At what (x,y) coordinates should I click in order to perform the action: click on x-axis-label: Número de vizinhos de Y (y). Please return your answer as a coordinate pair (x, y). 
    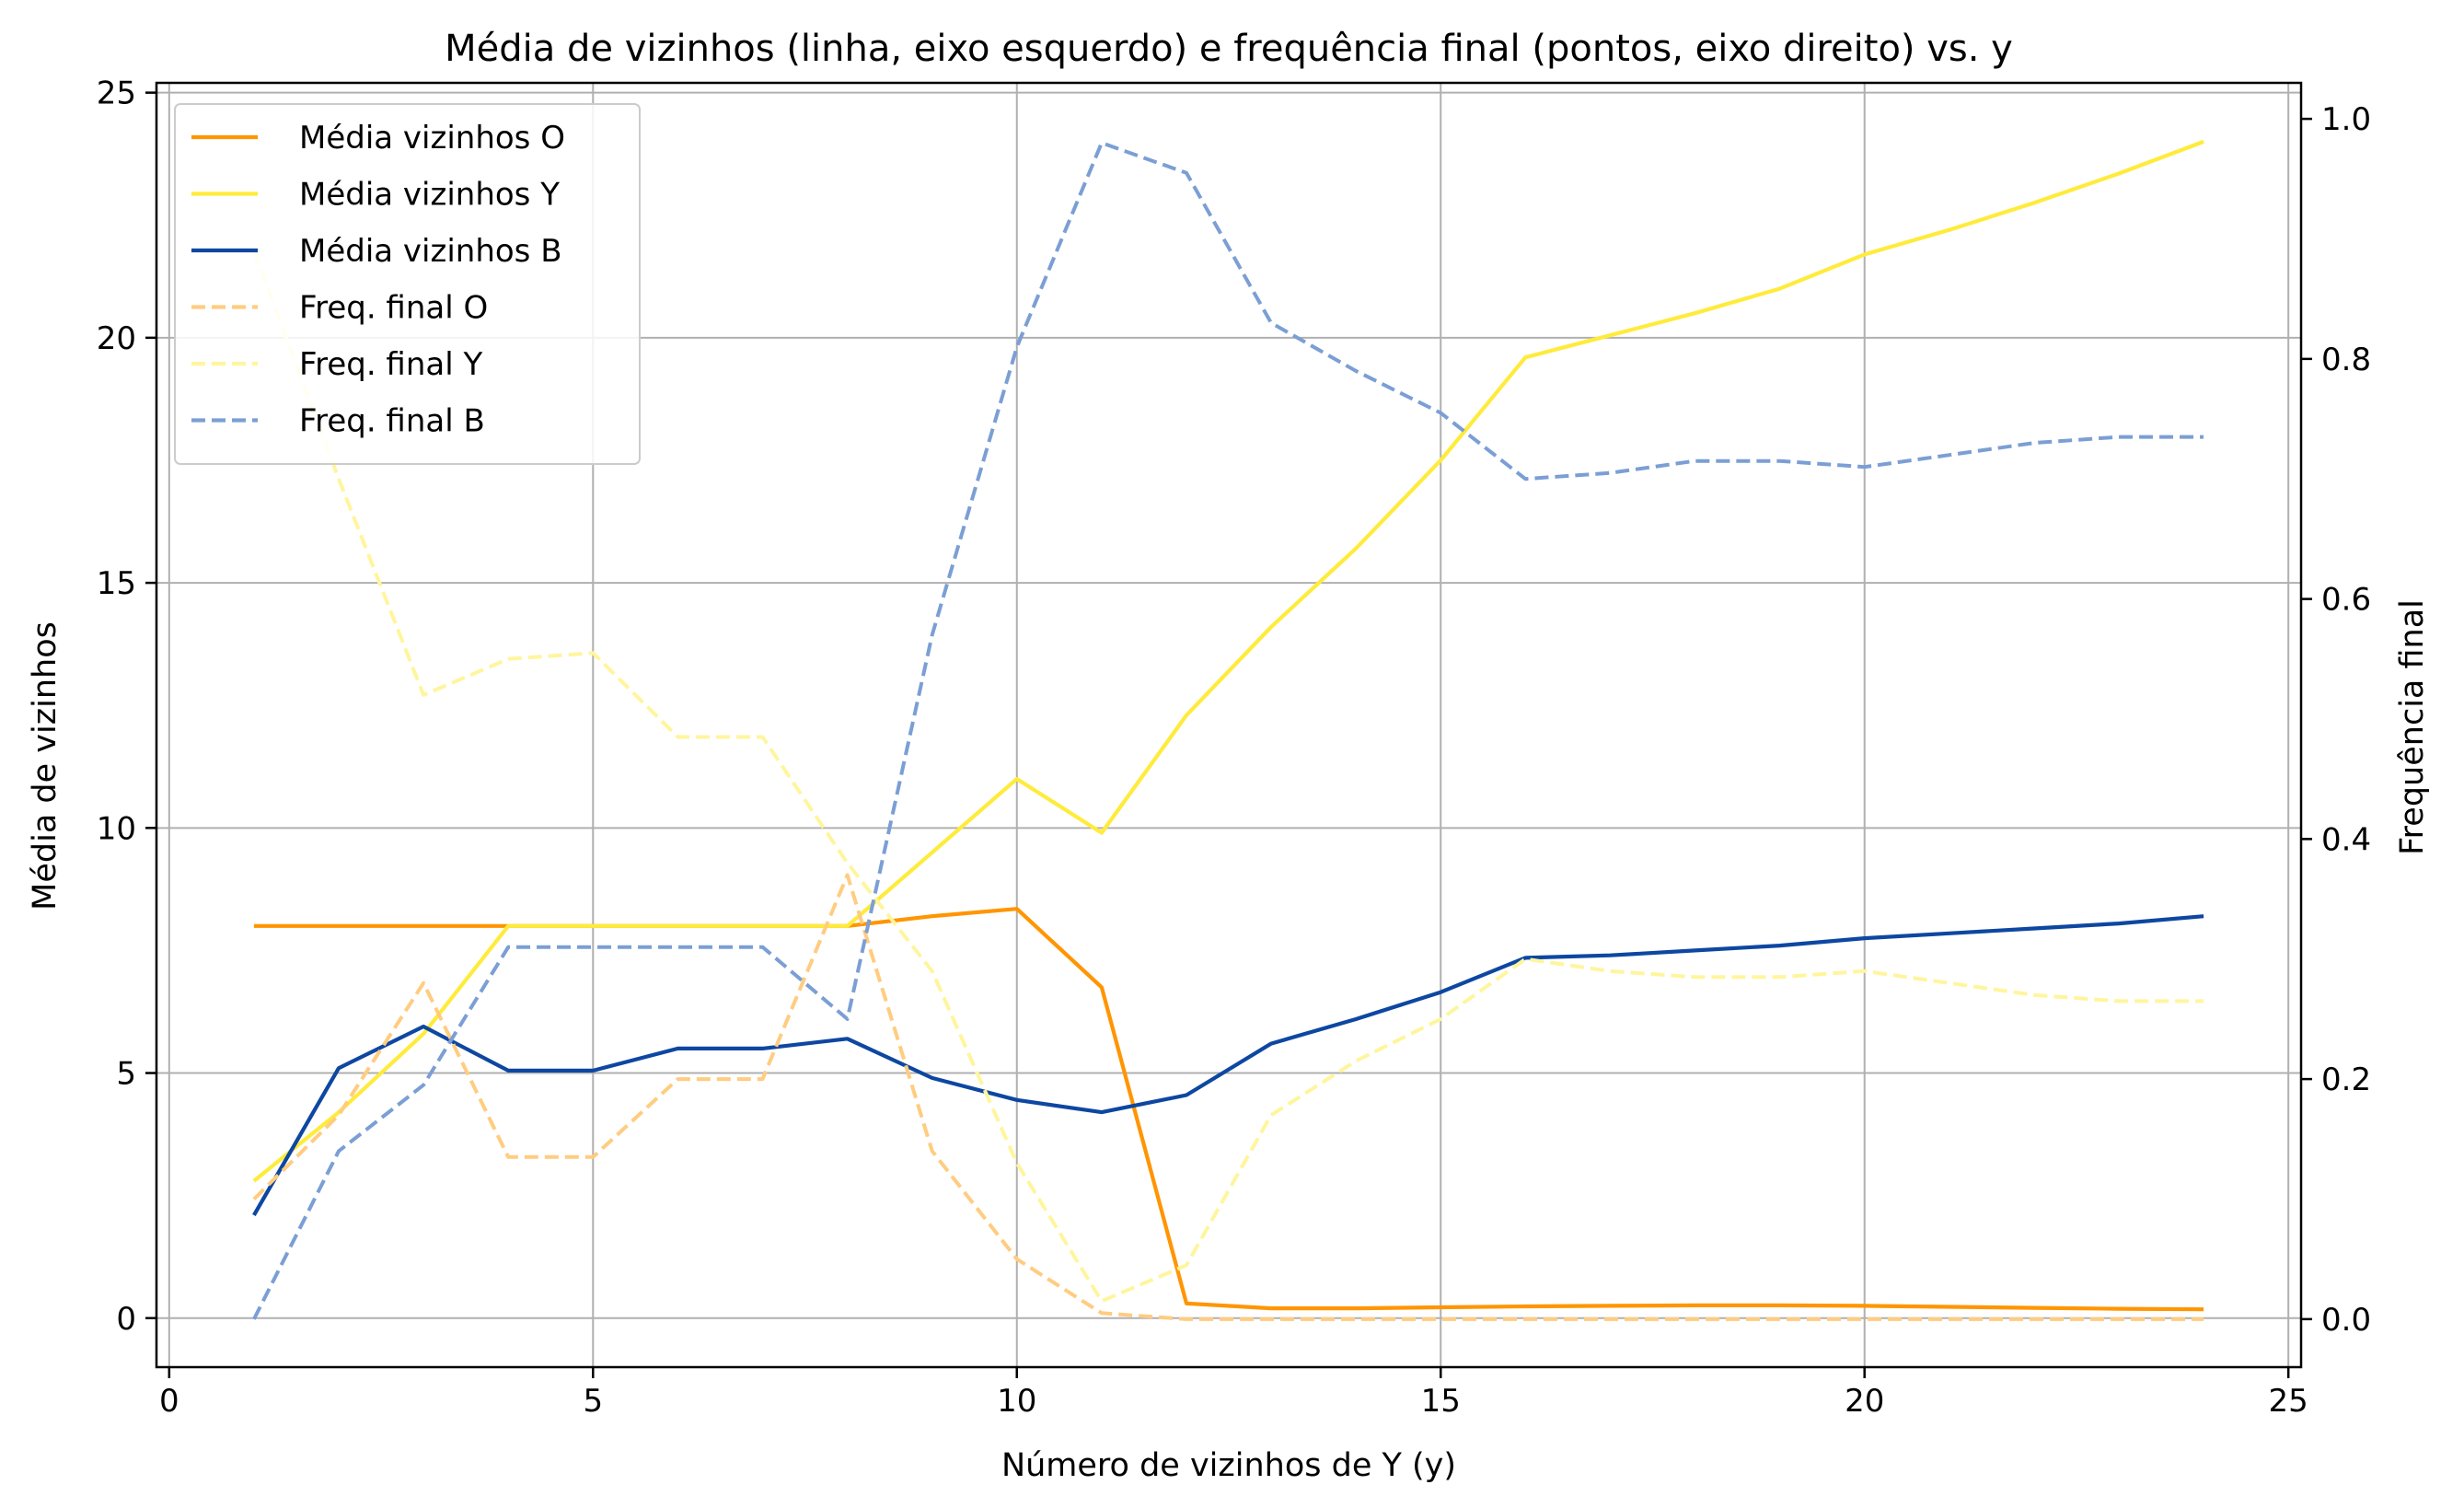
    Looking at the image, I should click on (1229, 1465).